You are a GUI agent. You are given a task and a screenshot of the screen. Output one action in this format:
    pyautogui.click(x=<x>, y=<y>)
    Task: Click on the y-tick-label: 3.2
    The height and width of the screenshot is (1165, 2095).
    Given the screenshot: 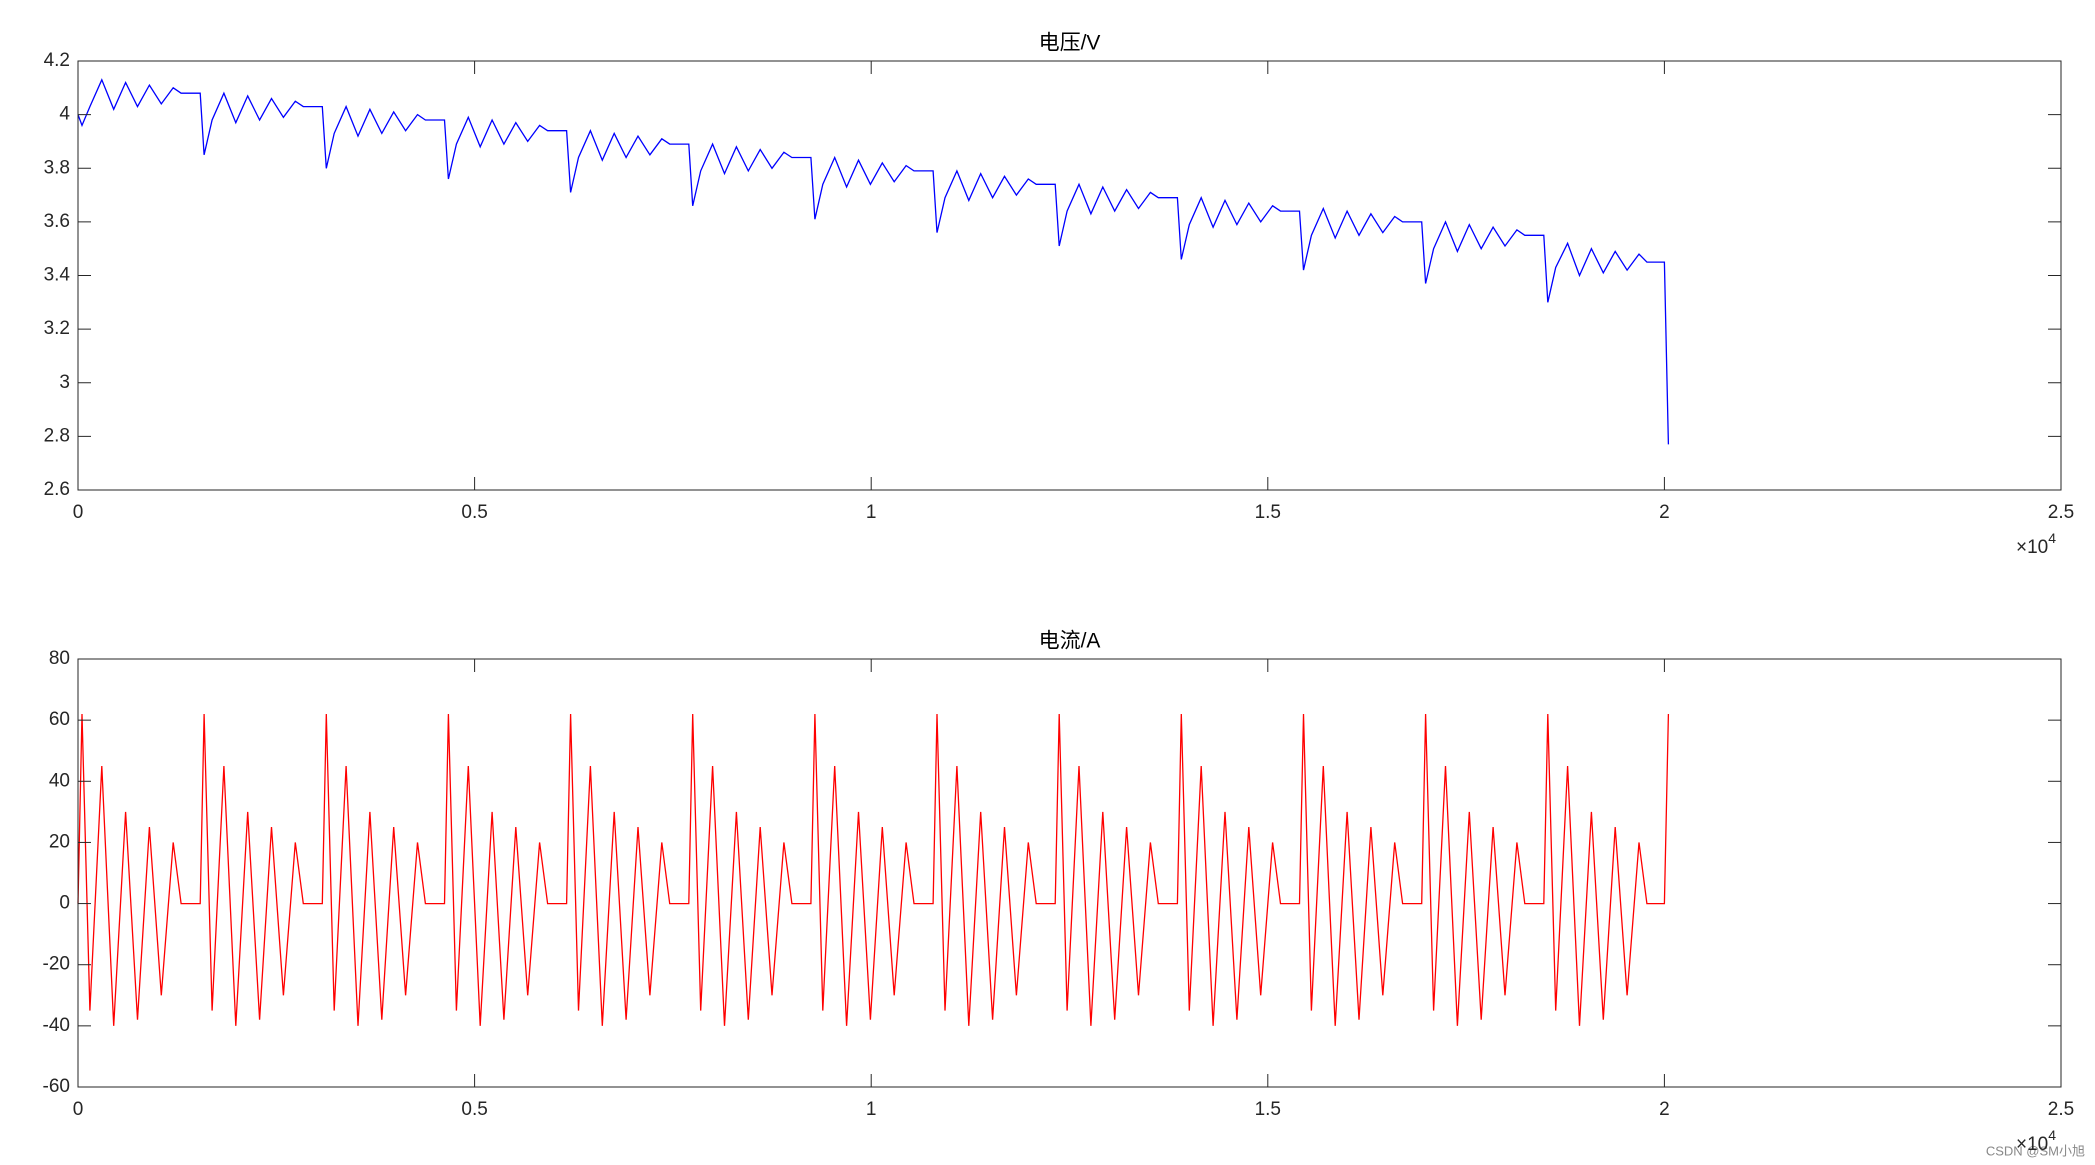 What is the action you would take?
    pyautogui.click(x=57, y=328)
    